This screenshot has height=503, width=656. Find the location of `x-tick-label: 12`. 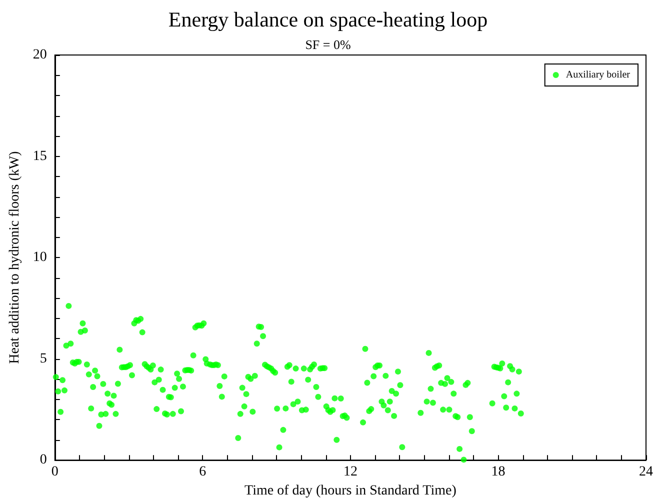

x-tick-label: 12 is located at coordinates (350, 472).